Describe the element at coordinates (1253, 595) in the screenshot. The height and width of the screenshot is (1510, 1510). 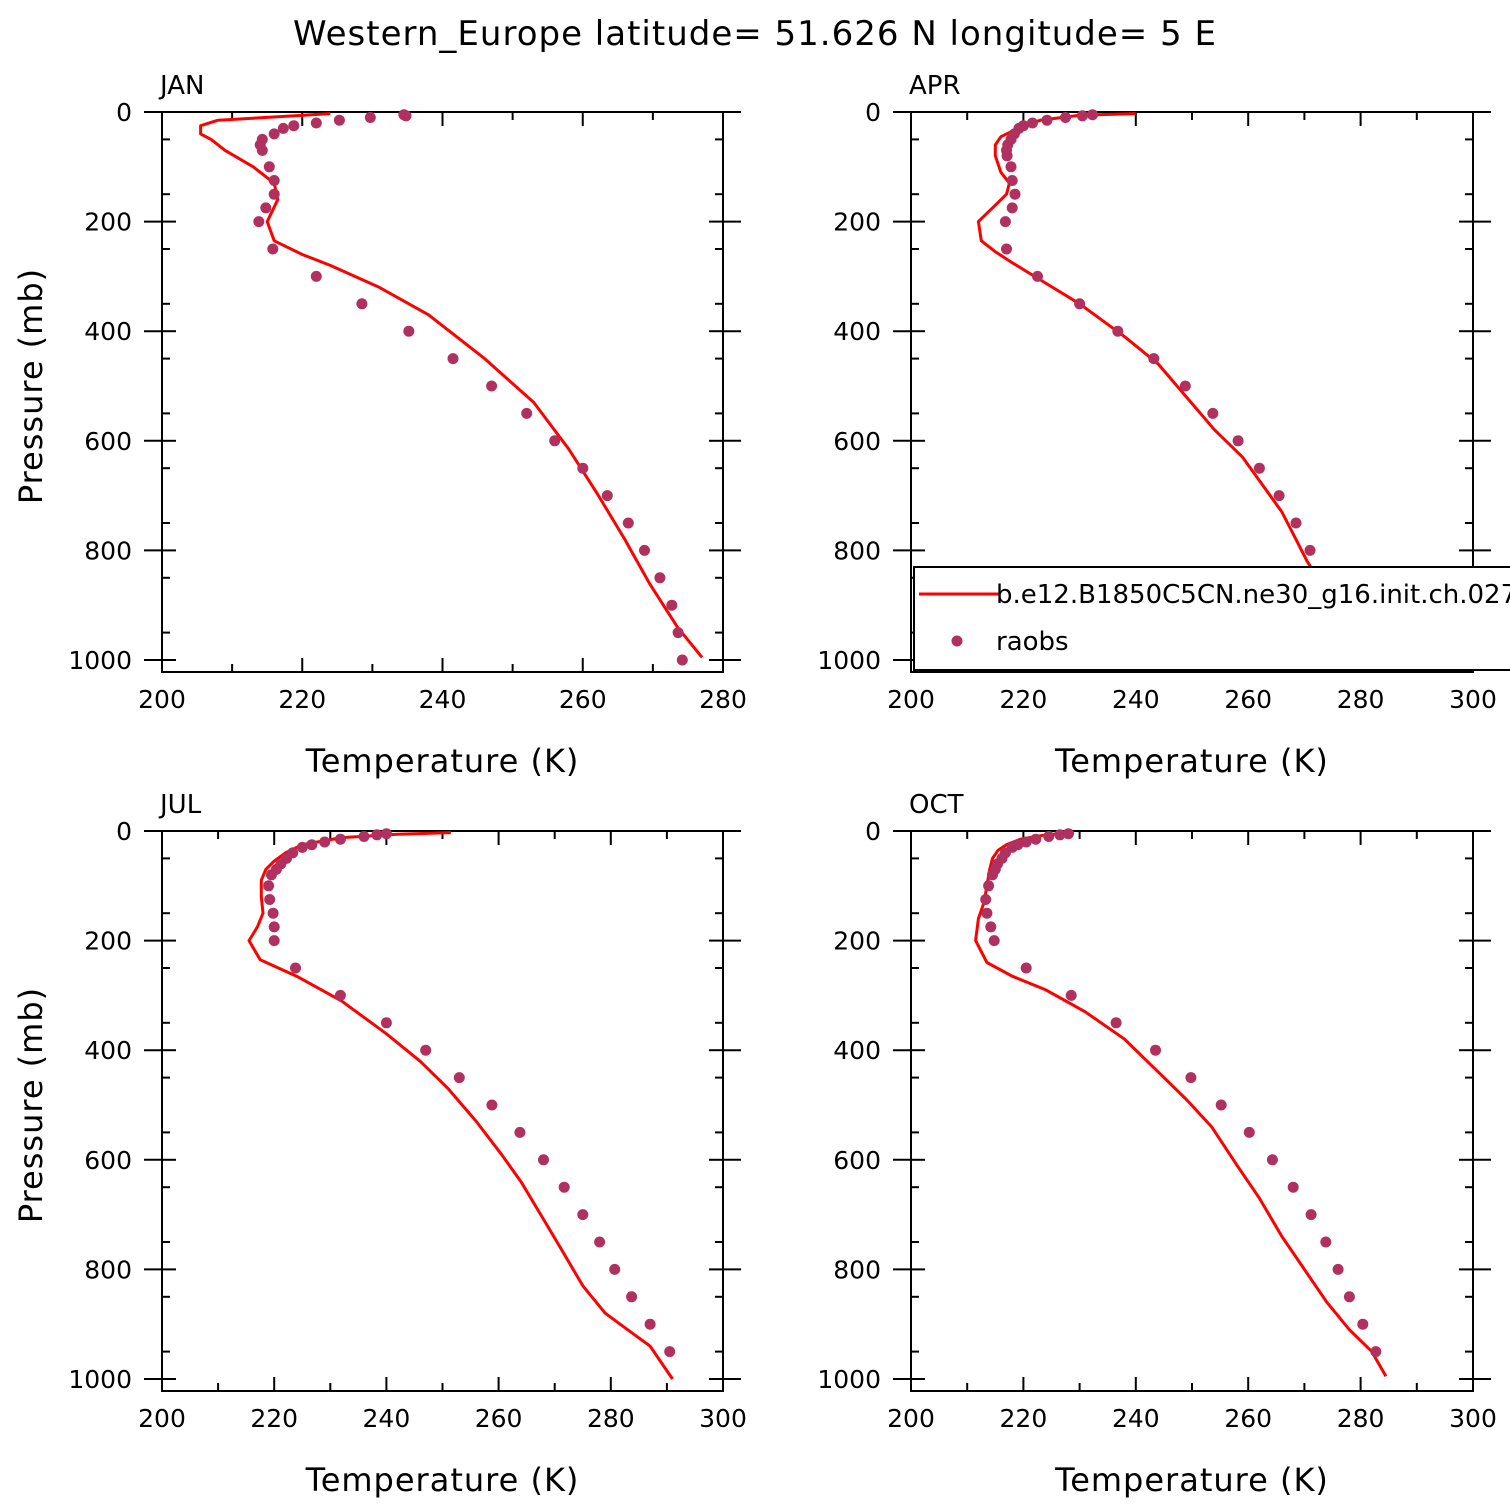
I see `legend-model-label: b.e12.B1850C5CN.ne30_g16.init.ch.027` at that location.